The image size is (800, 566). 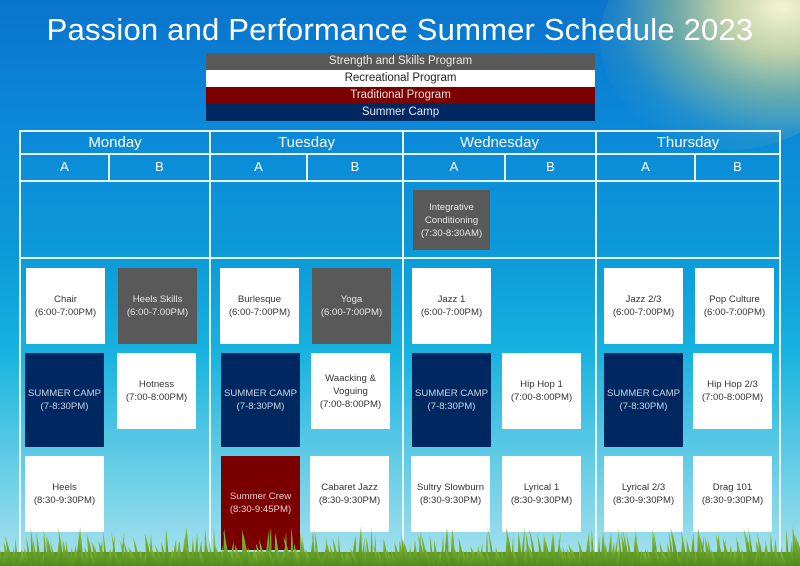 What do you see at coordinates (65, 306) in the screenshot?
I see `class-card-chair: Chair (6:00-7:00PM)` at bounding box center [65, 306].